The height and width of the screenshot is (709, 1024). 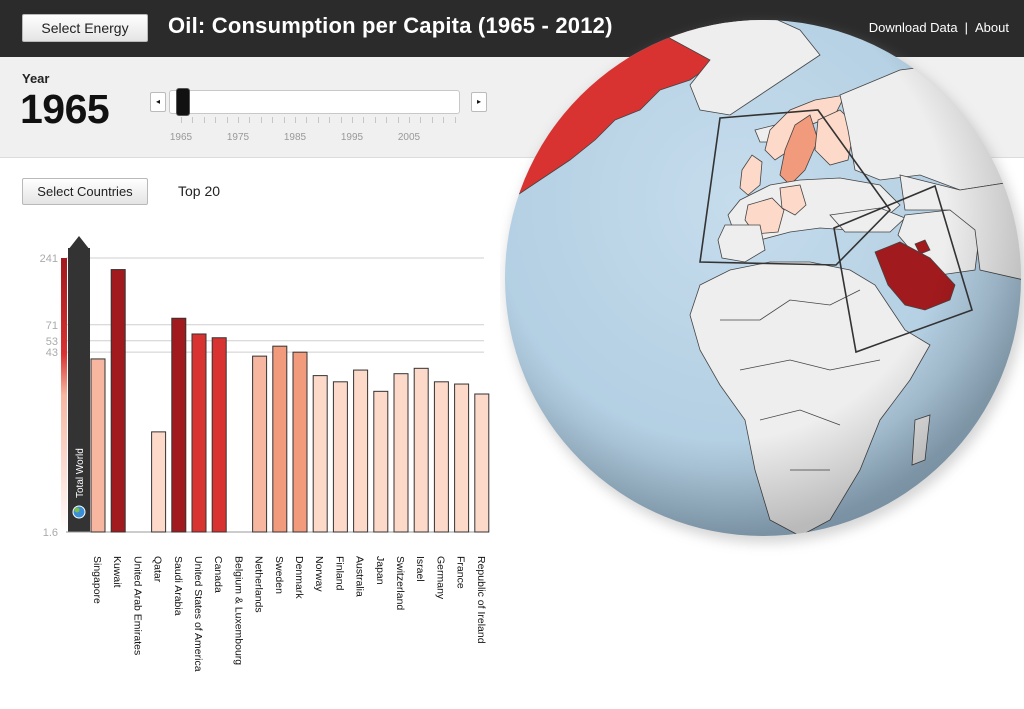 What do you see at coordinates (52, 326) in the screenshot?
I see `y-tick-label: 71` at bounding box center [52, 326].